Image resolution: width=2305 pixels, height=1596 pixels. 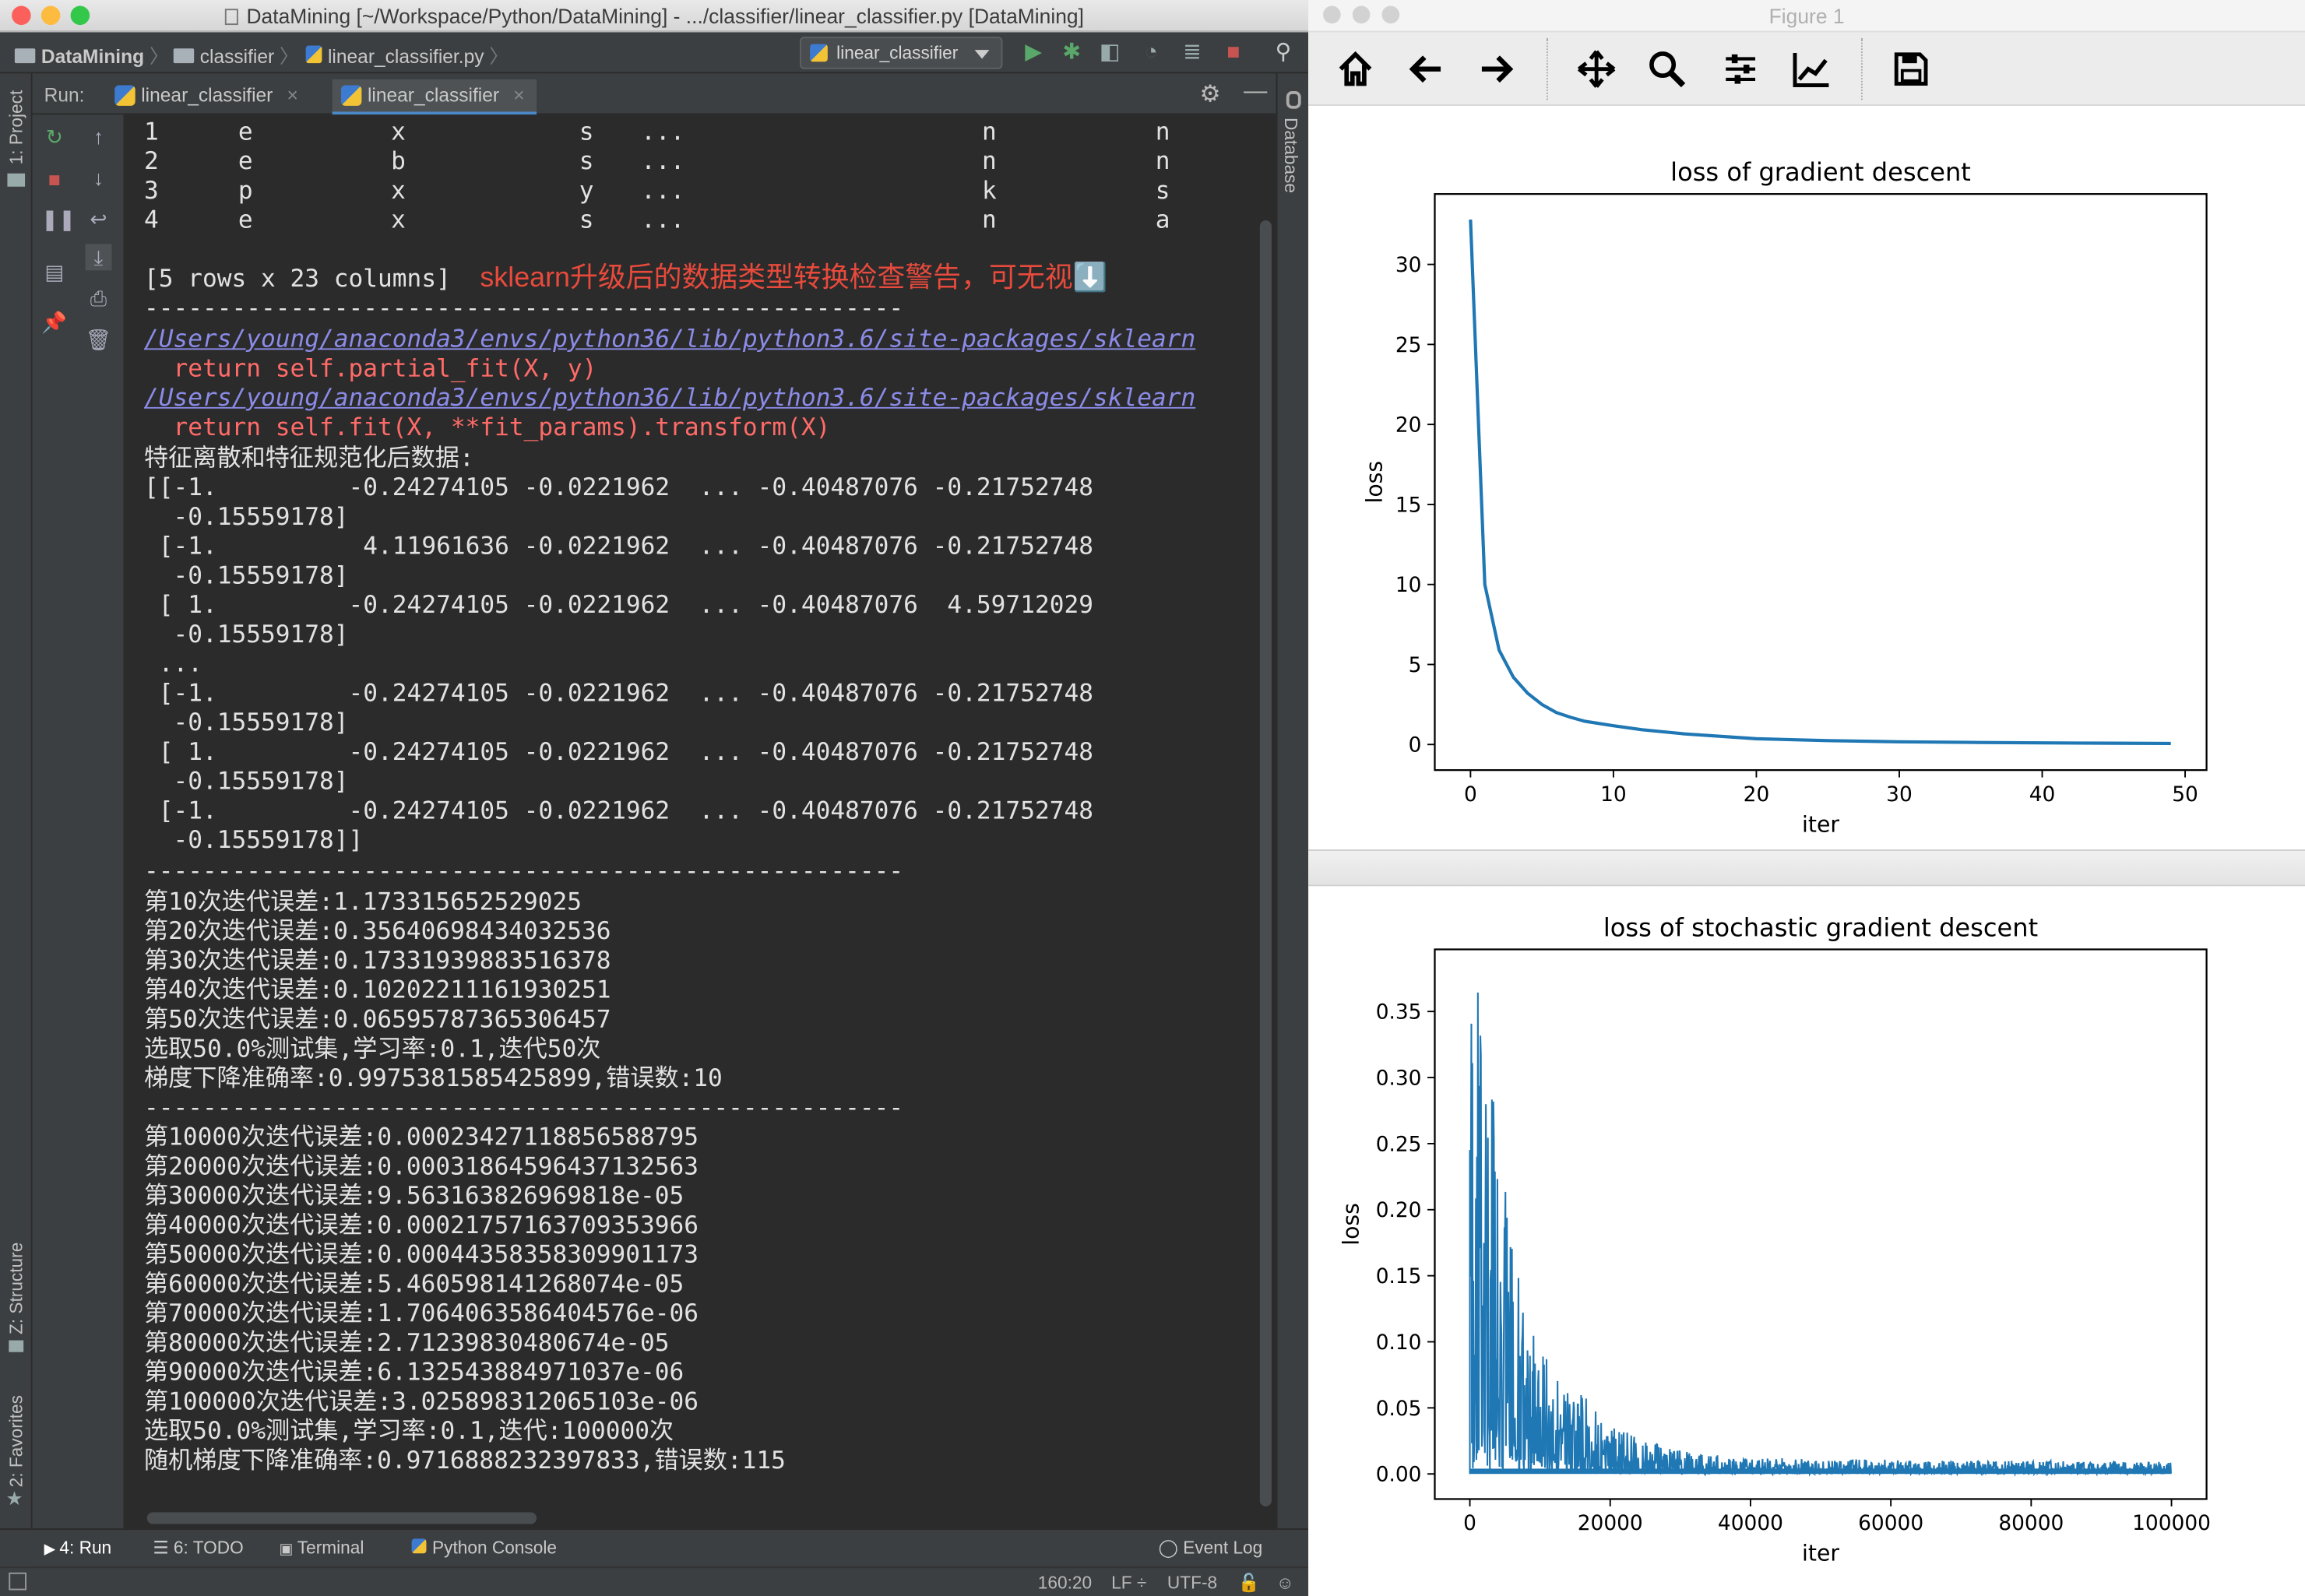 I want to click on structure-tool-window: Z: Structure, so click(x=16, y=1288).